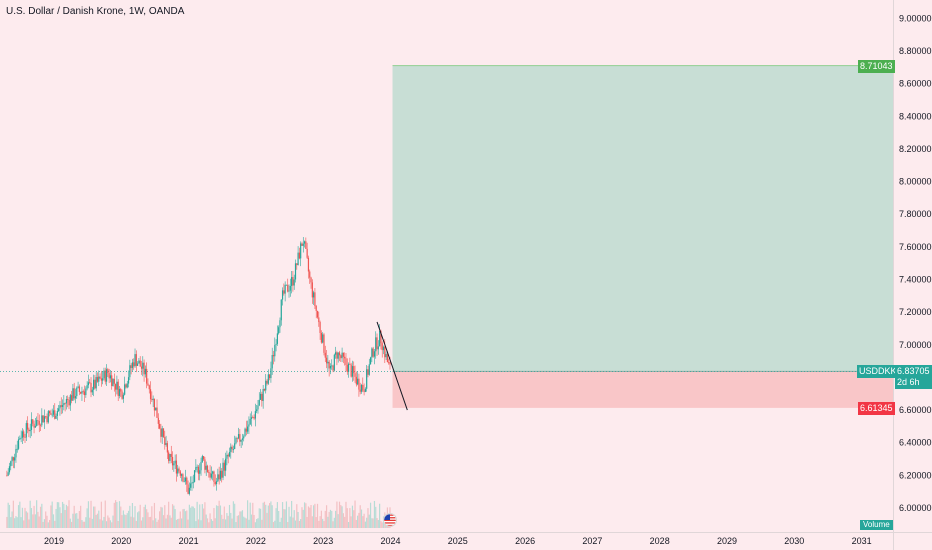 This screenshot has height=550, width=932. Describe the element at coordinates (876, 525) in the screenshot. I see `volume-badge: Volume` at that location.